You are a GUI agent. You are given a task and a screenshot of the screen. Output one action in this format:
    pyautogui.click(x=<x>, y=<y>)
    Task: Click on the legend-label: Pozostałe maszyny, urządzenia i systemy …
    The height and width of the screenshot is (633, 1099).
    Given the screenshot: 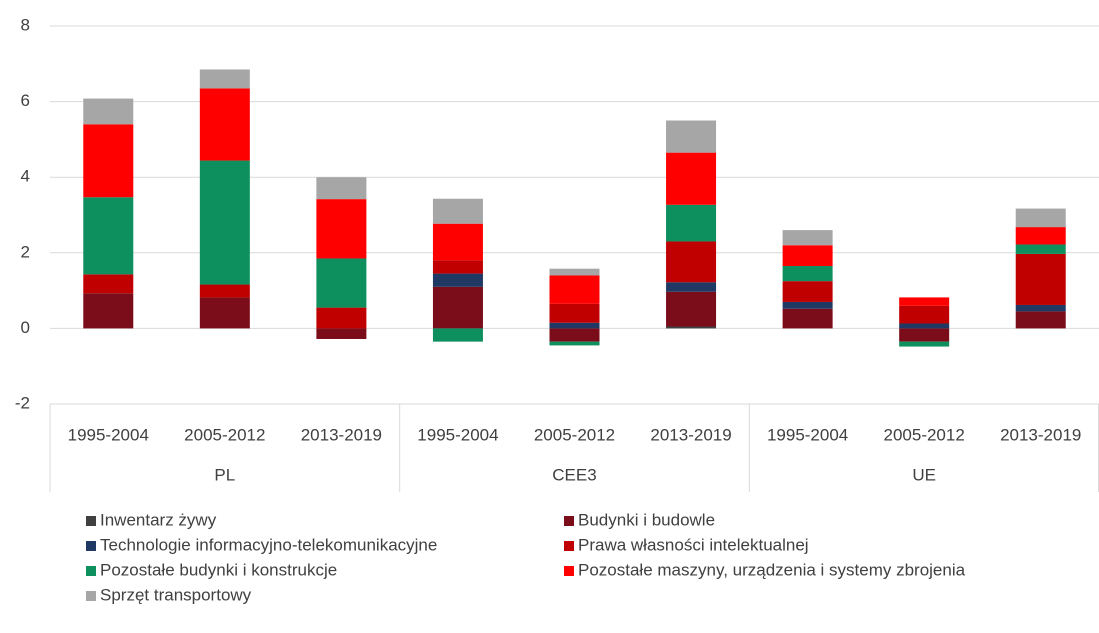 What is the action you would take?
    pyautogui.click(x=772, y=569)
    